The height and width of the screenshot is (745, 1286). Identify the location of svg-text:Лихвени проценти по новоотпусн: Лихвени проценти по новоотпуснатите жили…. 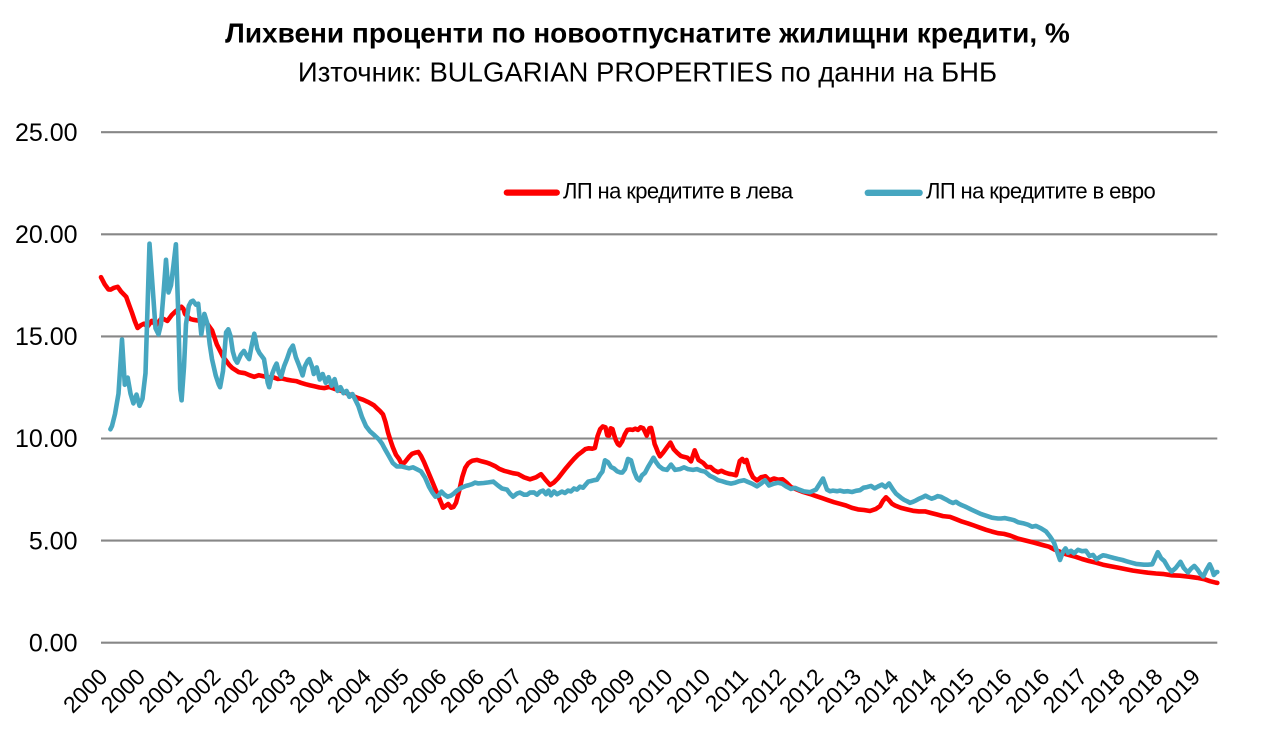
(647, 32).